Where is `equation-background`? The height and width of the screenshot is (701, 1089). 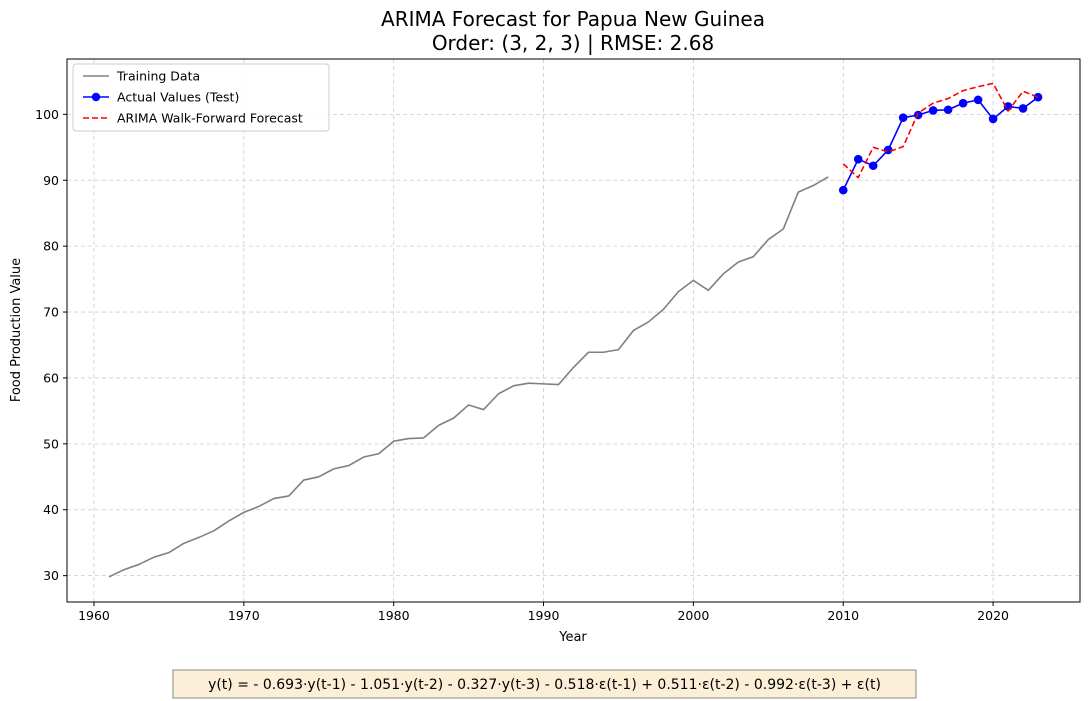 equation-background is located at coordinates (544, 684).